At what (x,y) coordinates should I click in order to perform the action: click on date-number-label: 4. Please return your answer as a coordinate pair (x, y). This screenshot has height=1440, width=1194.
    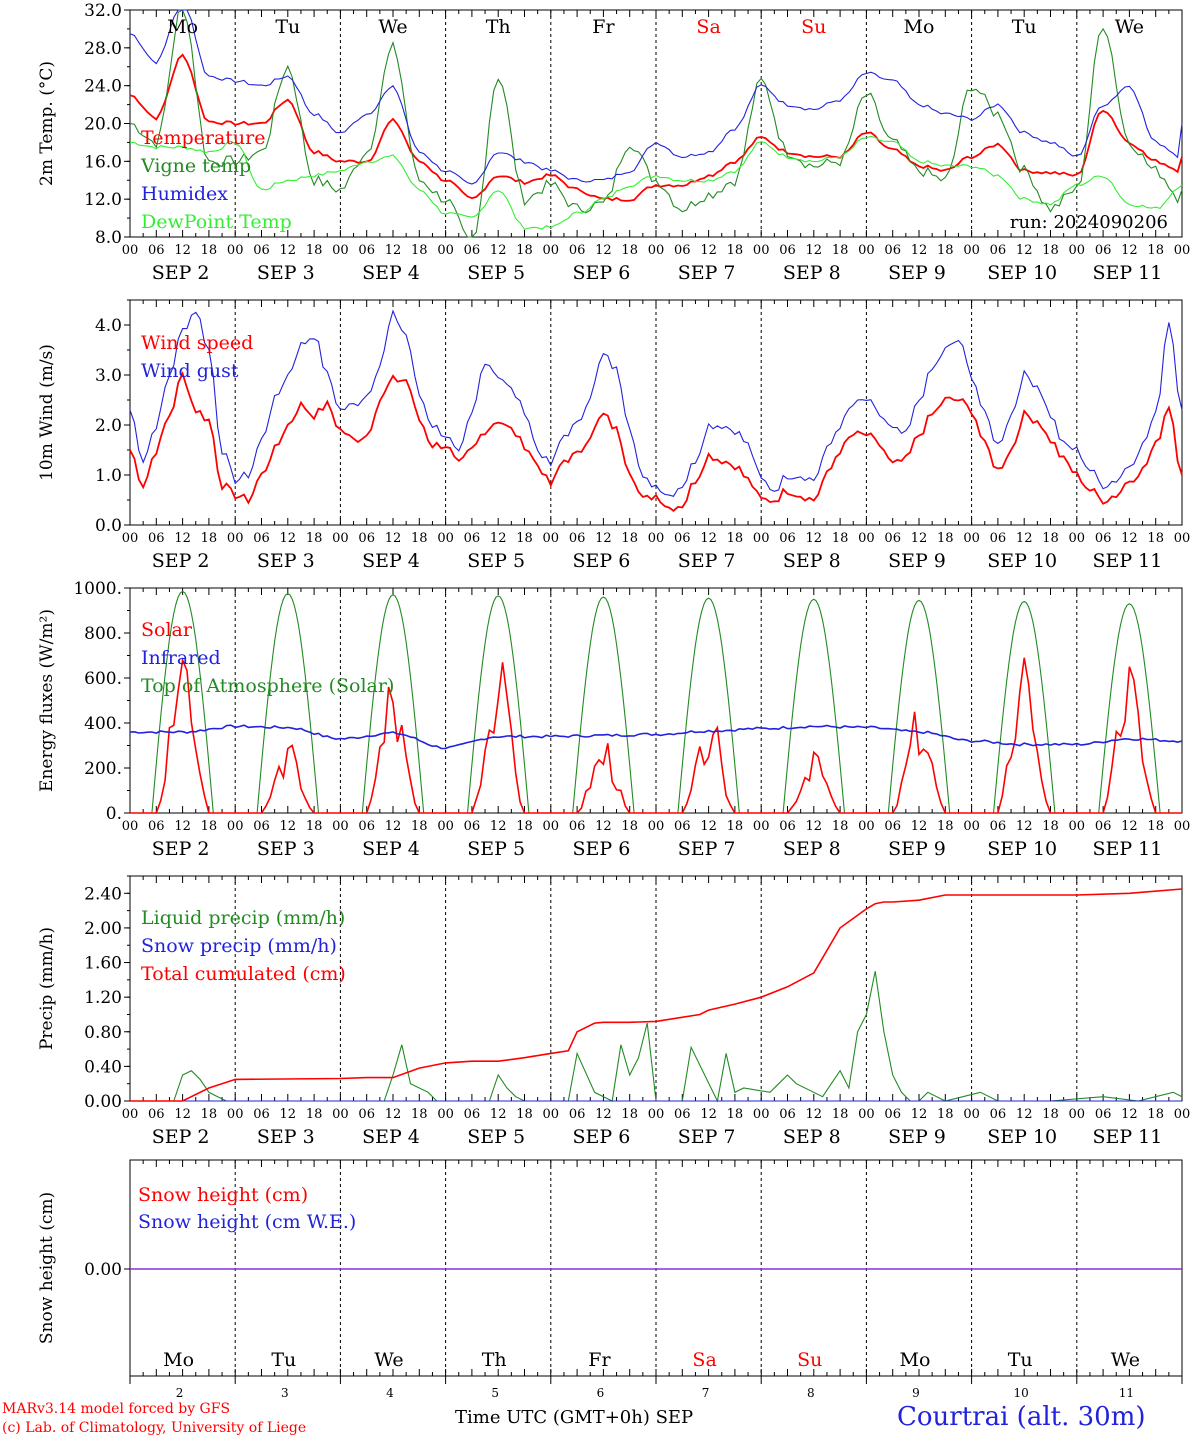
    Looking at the image, I should click on (390, 1393).